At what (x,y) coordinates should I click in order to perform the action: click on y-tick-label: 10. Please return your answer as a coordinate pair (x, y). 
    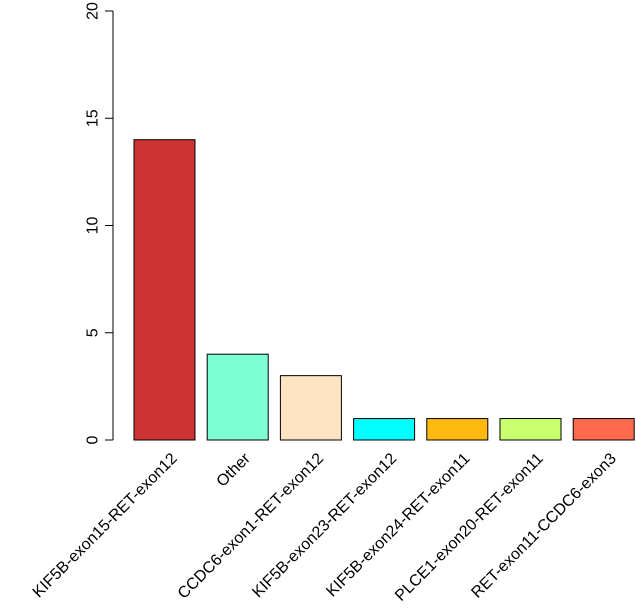
    Looking at the image, I should click on (93, 226).